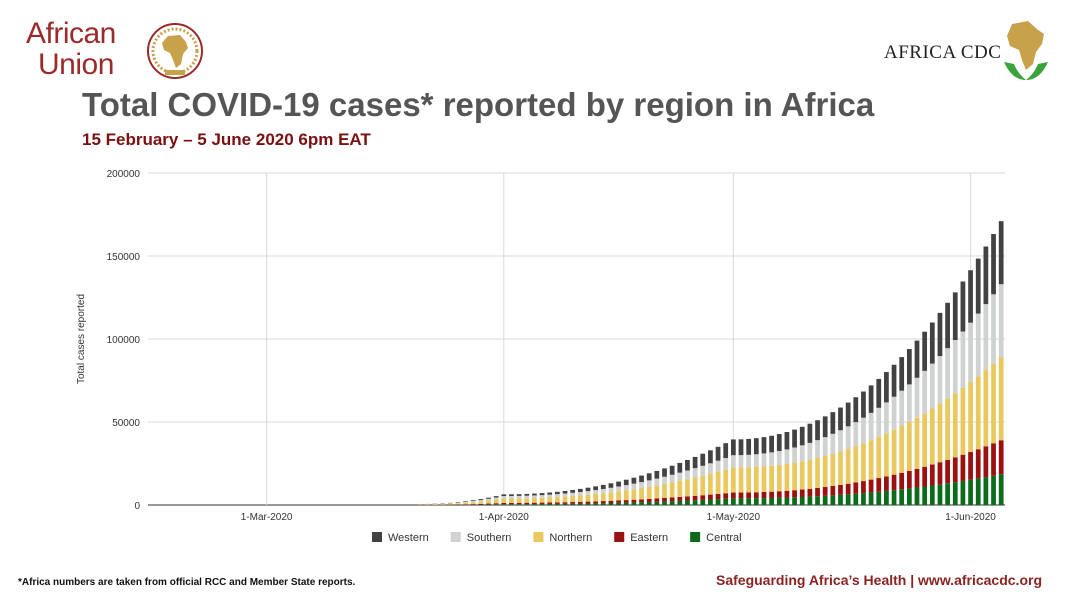 Image resolution: width=1080 pixels, height=608 pixels. I want to click on y-tick-label: 150000, so click(124, 257).